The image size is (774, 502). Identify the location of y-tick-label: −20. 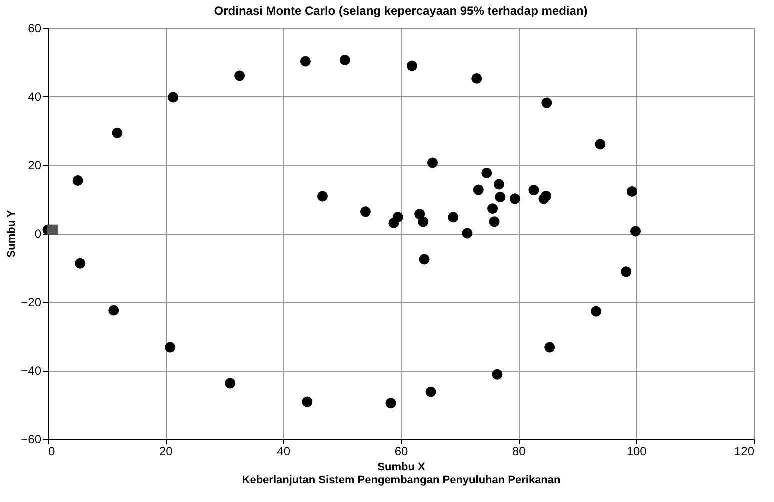
(31, 303).